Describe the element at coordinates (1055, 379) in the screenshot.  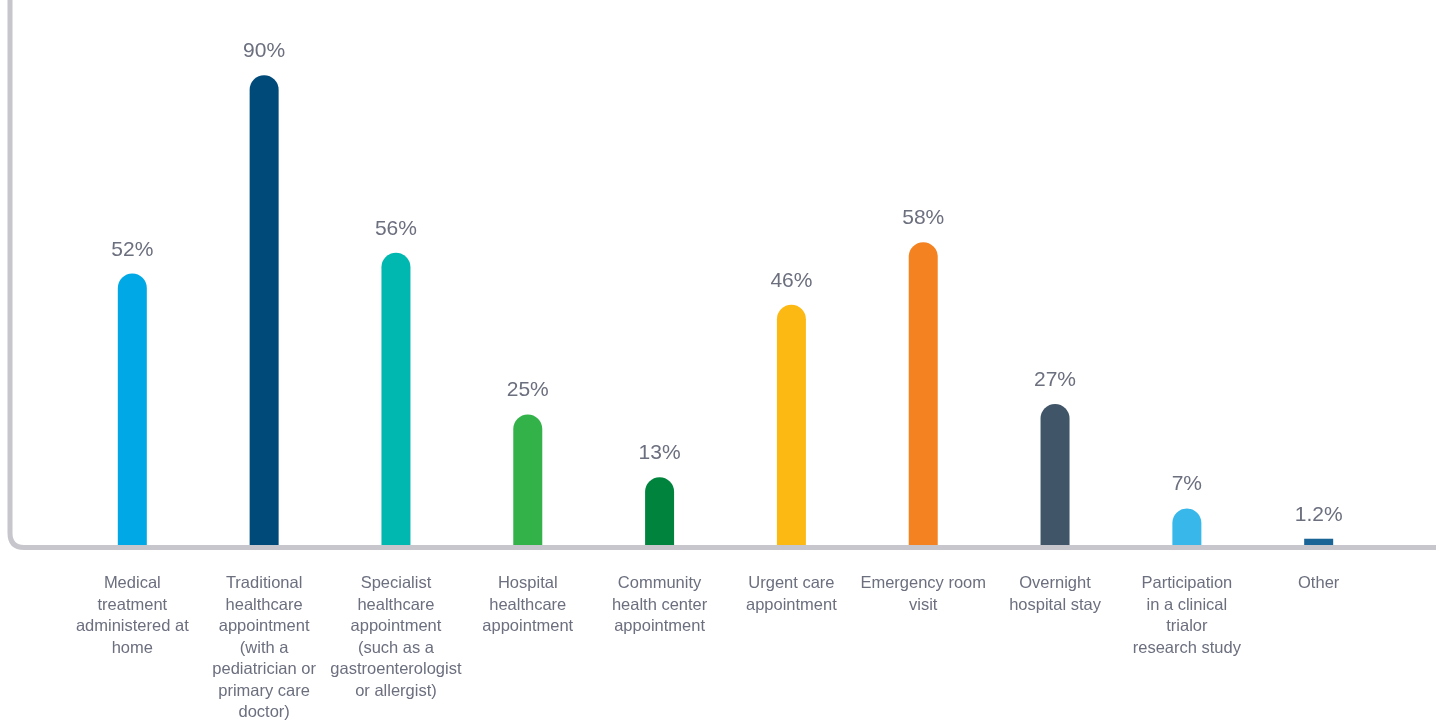
I see `data-label: 27%` at that location.